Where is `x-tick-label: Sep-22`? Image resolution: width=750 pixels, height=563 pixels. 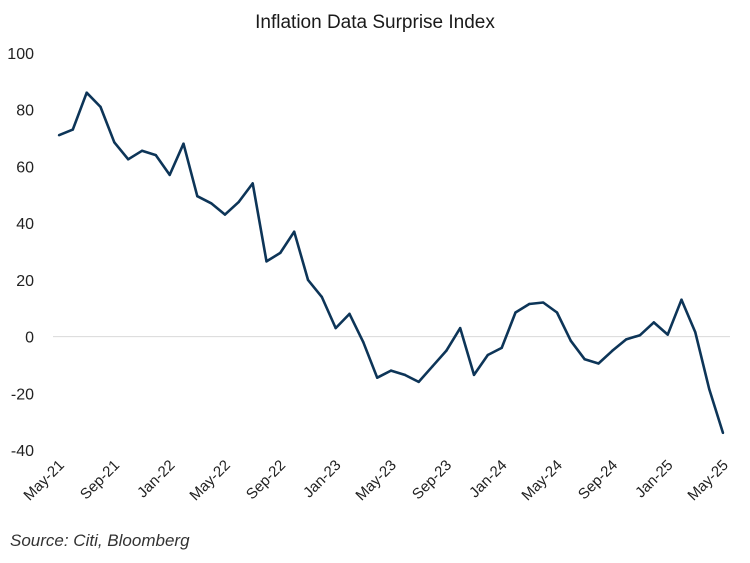
x-tick-label: Sep-22 is located at coordinates (266, 480).